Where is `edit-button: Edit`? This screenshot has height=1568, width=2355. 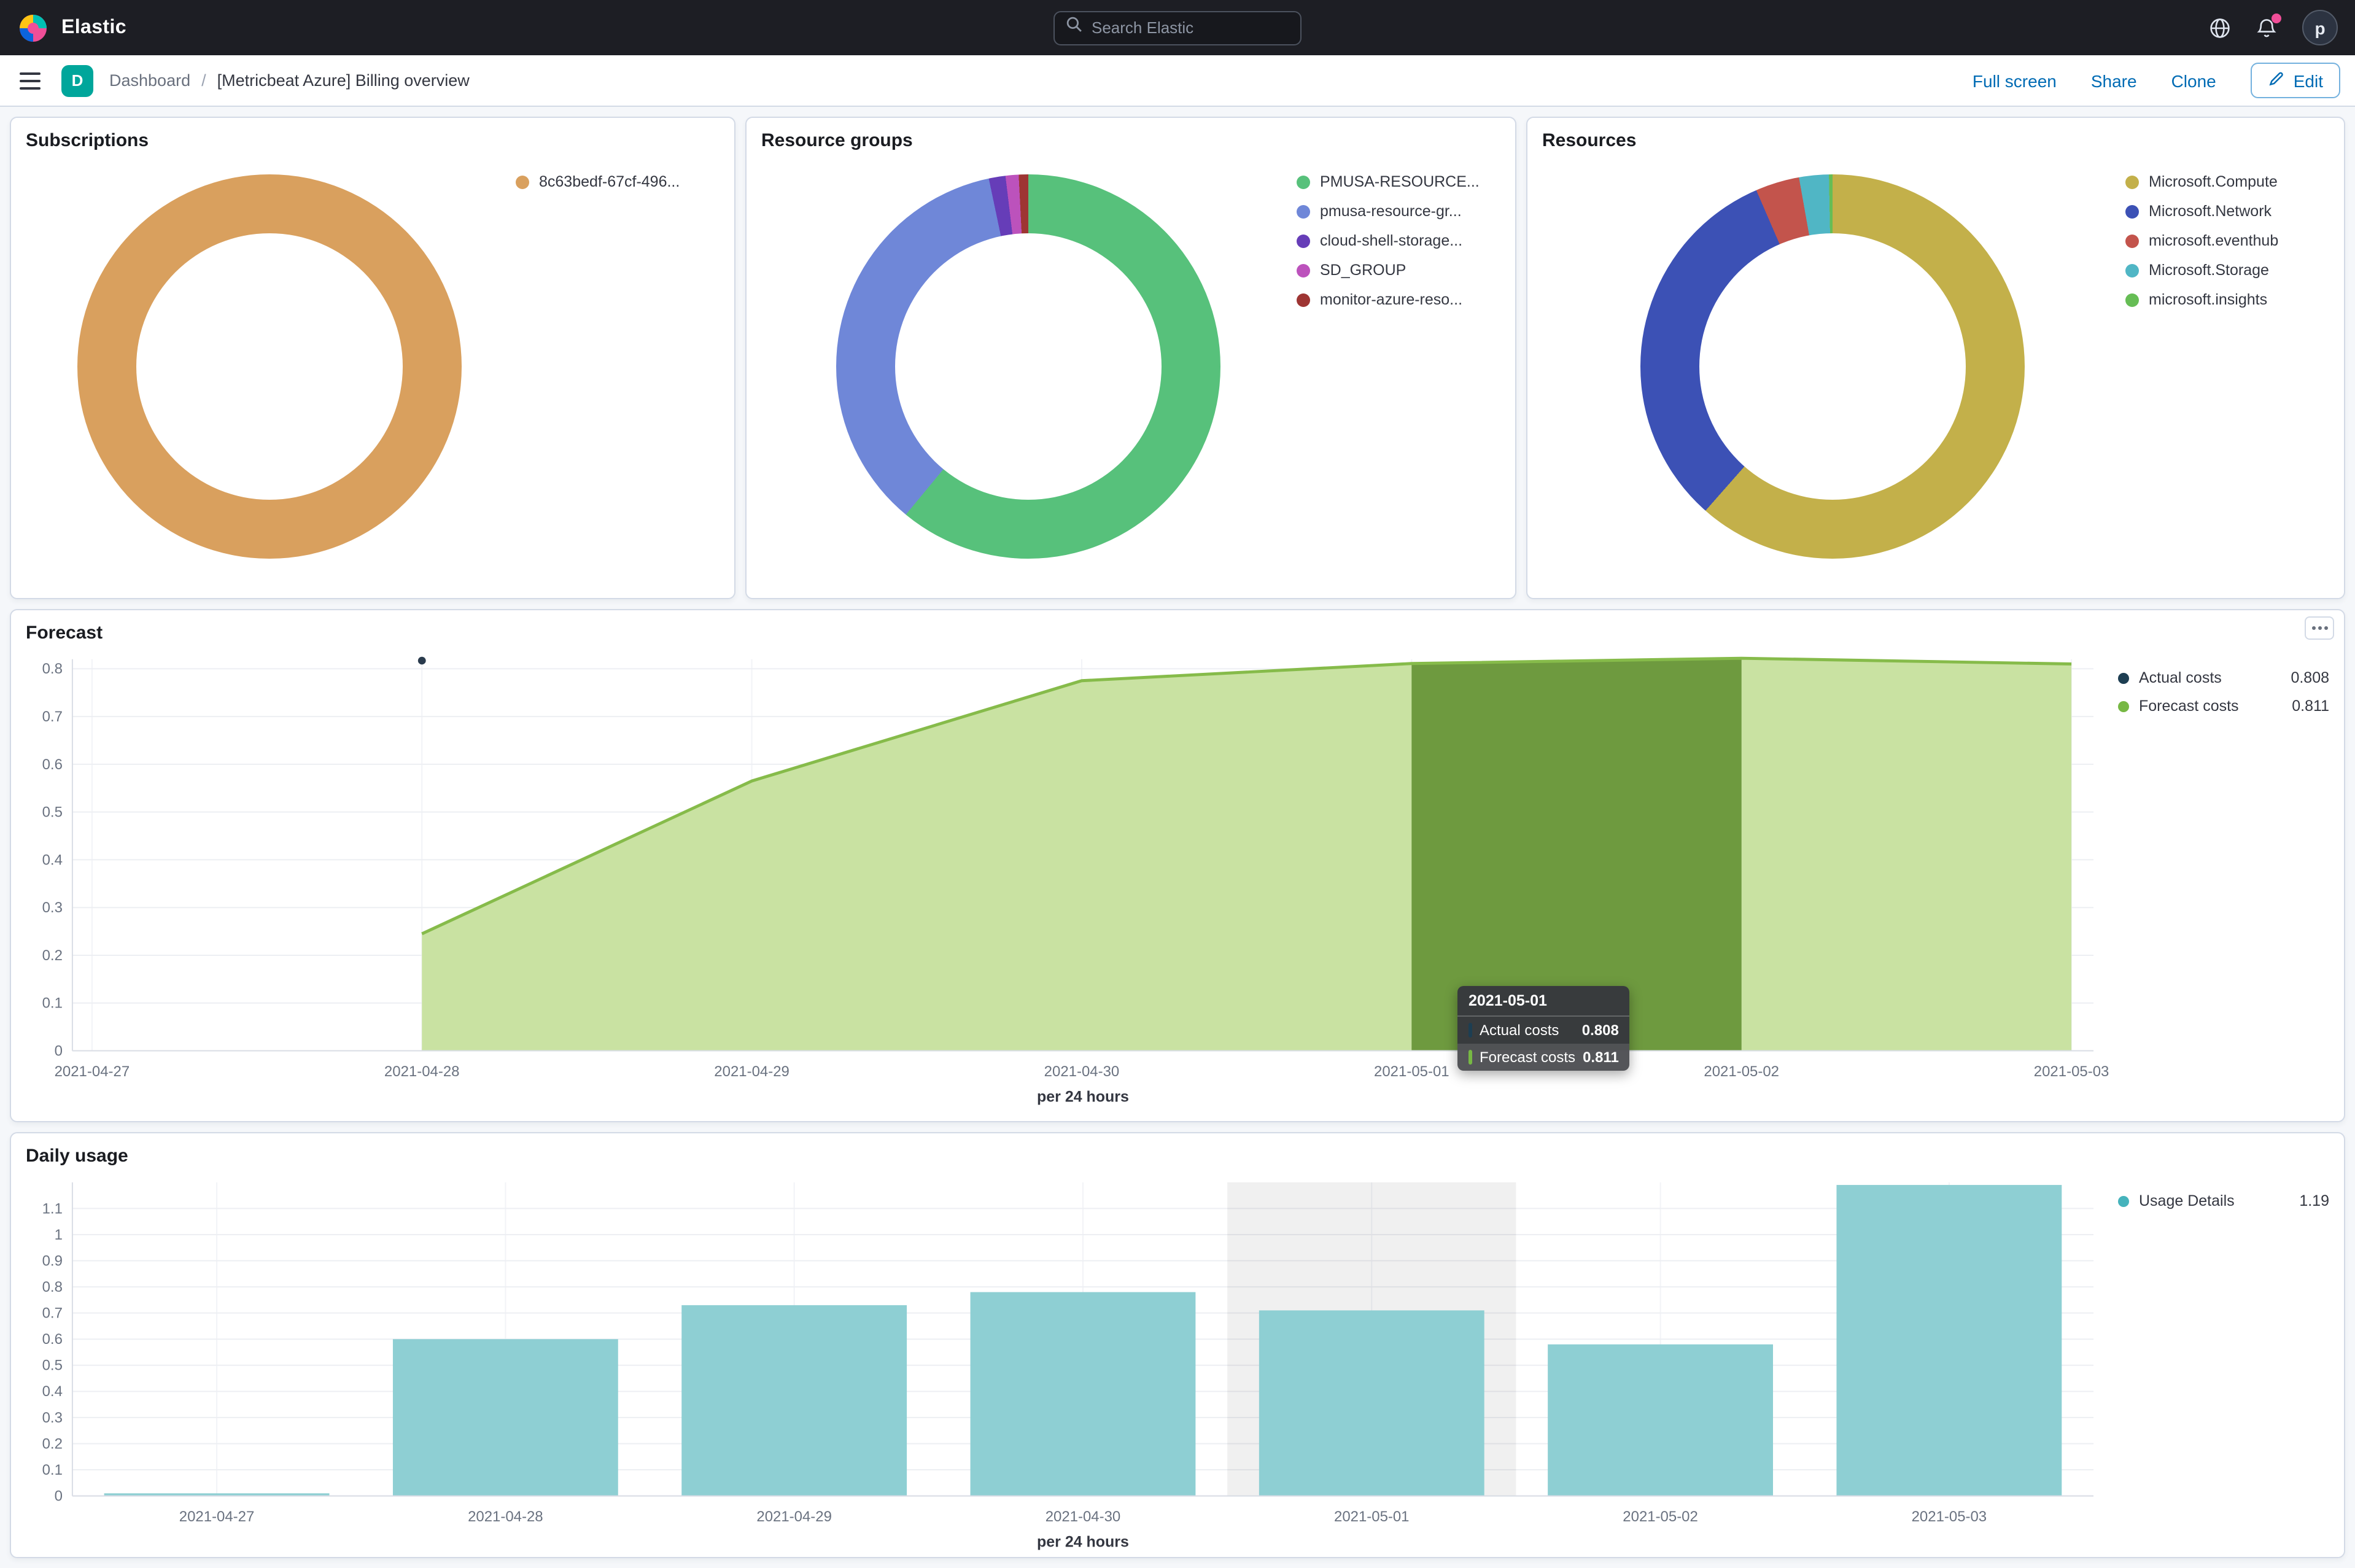
edit-button: Edit is located at coordinates (2295, 81).